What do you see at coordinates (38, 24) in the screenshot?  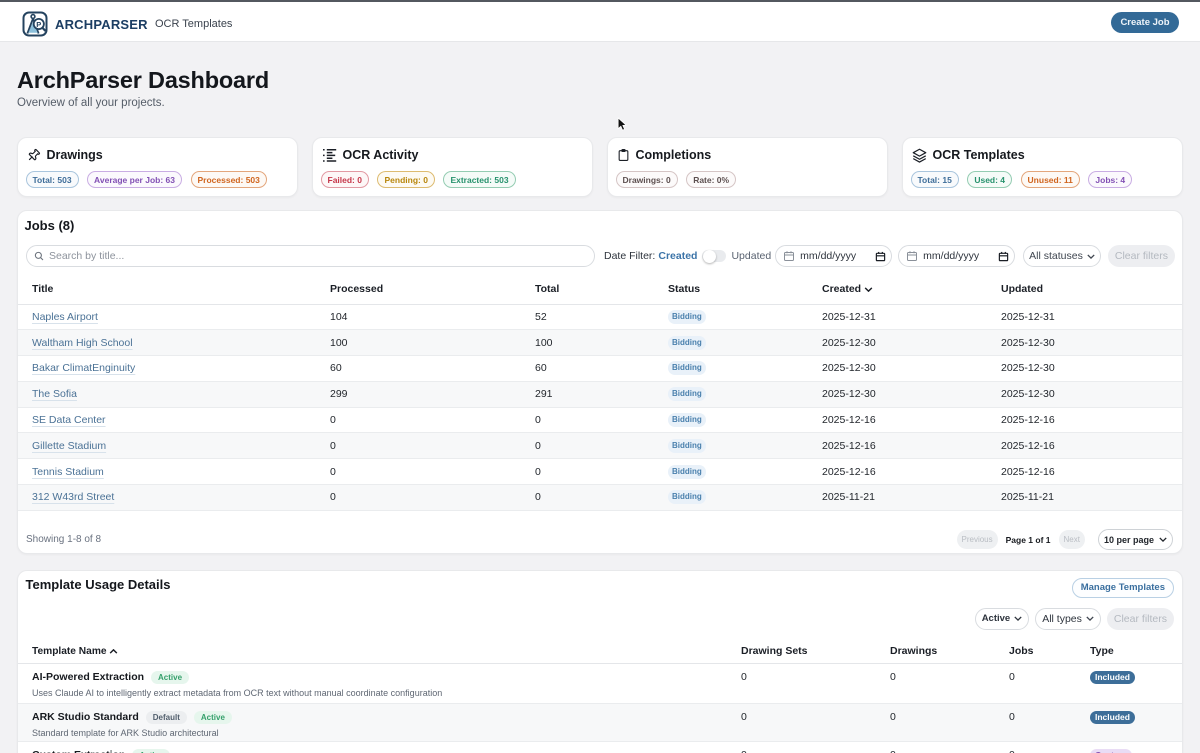 I see `svg-text: P` at bounding box center [38, 24].